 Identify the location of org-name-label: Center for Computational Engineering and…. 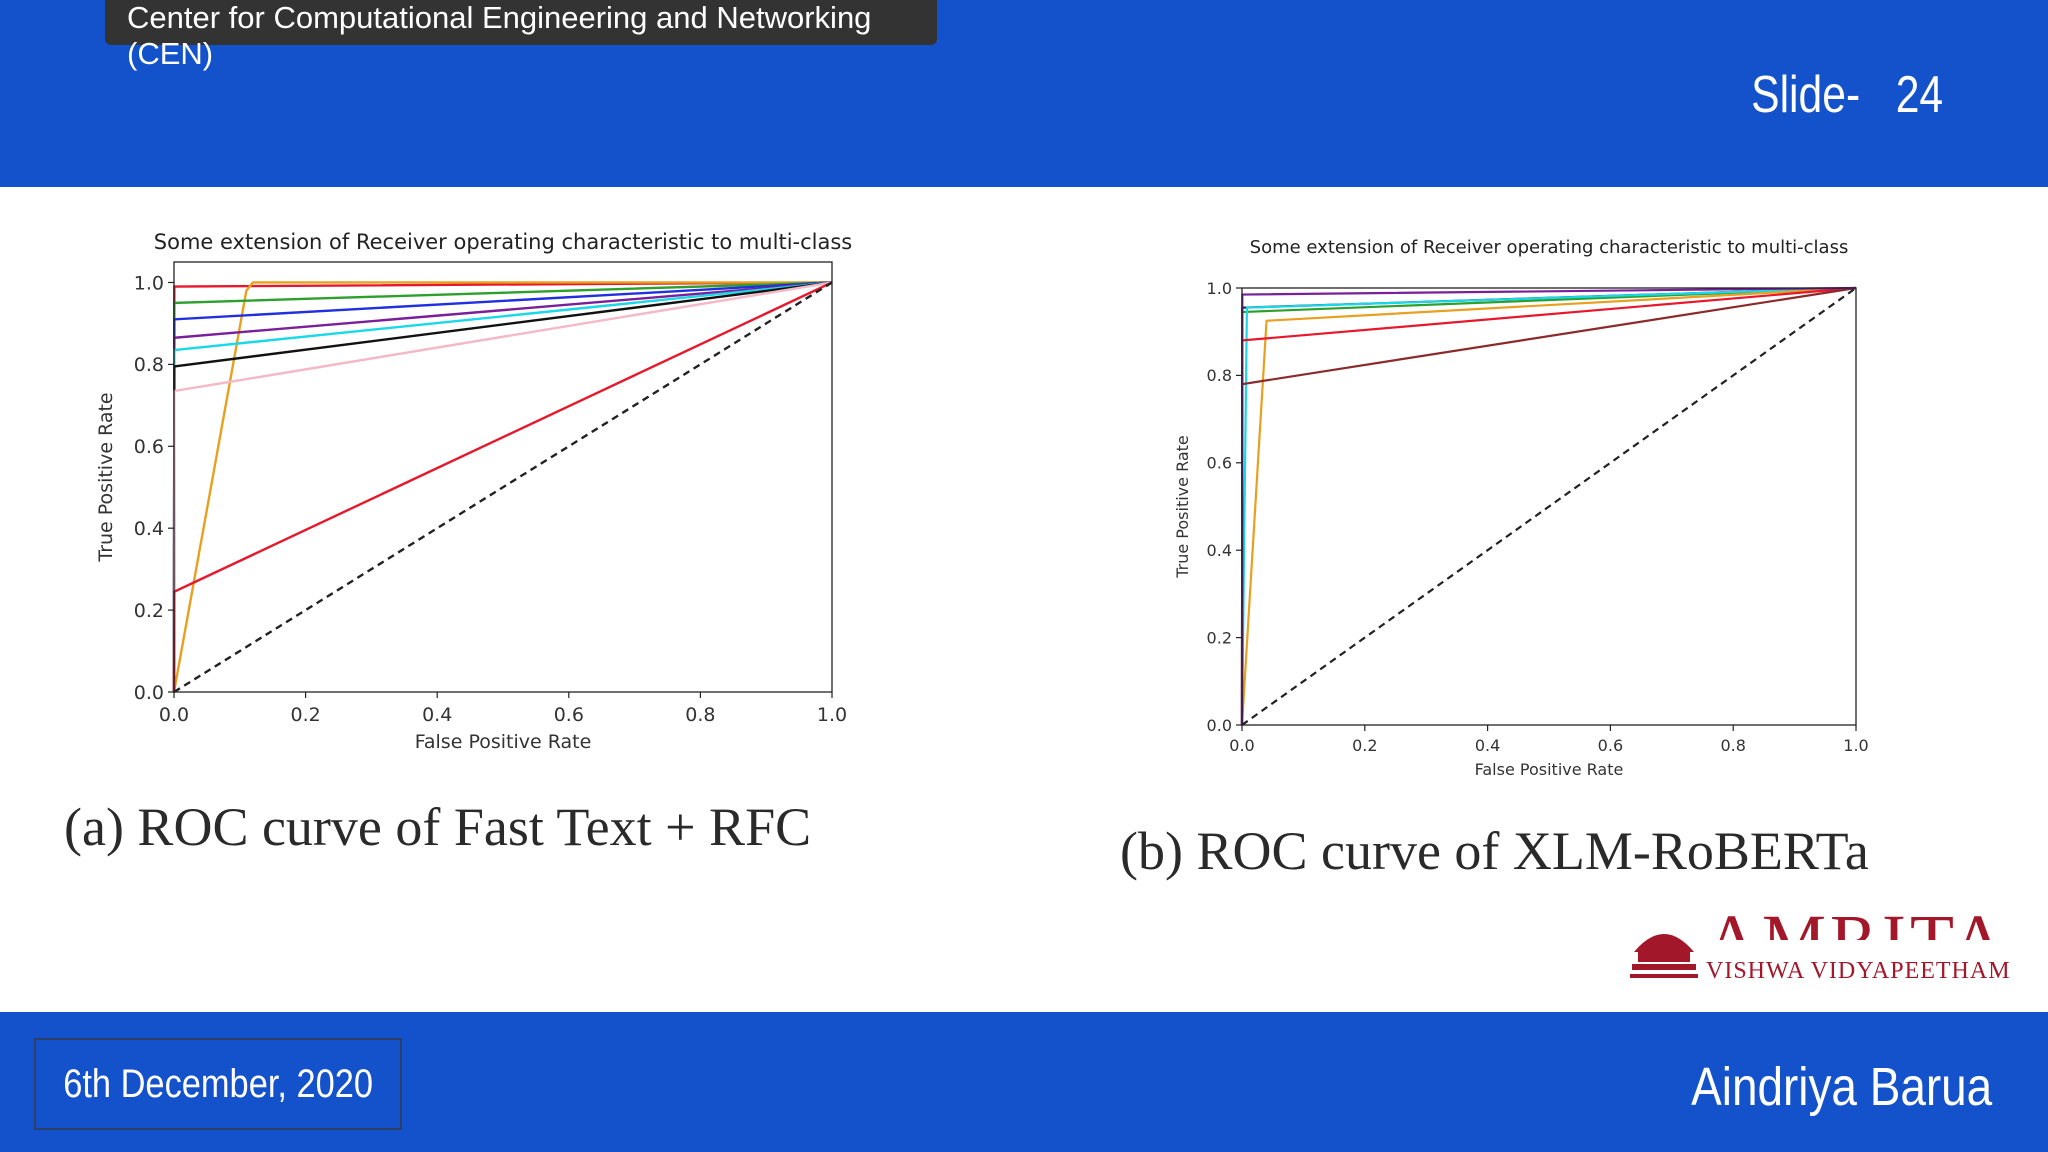
(521, 35).